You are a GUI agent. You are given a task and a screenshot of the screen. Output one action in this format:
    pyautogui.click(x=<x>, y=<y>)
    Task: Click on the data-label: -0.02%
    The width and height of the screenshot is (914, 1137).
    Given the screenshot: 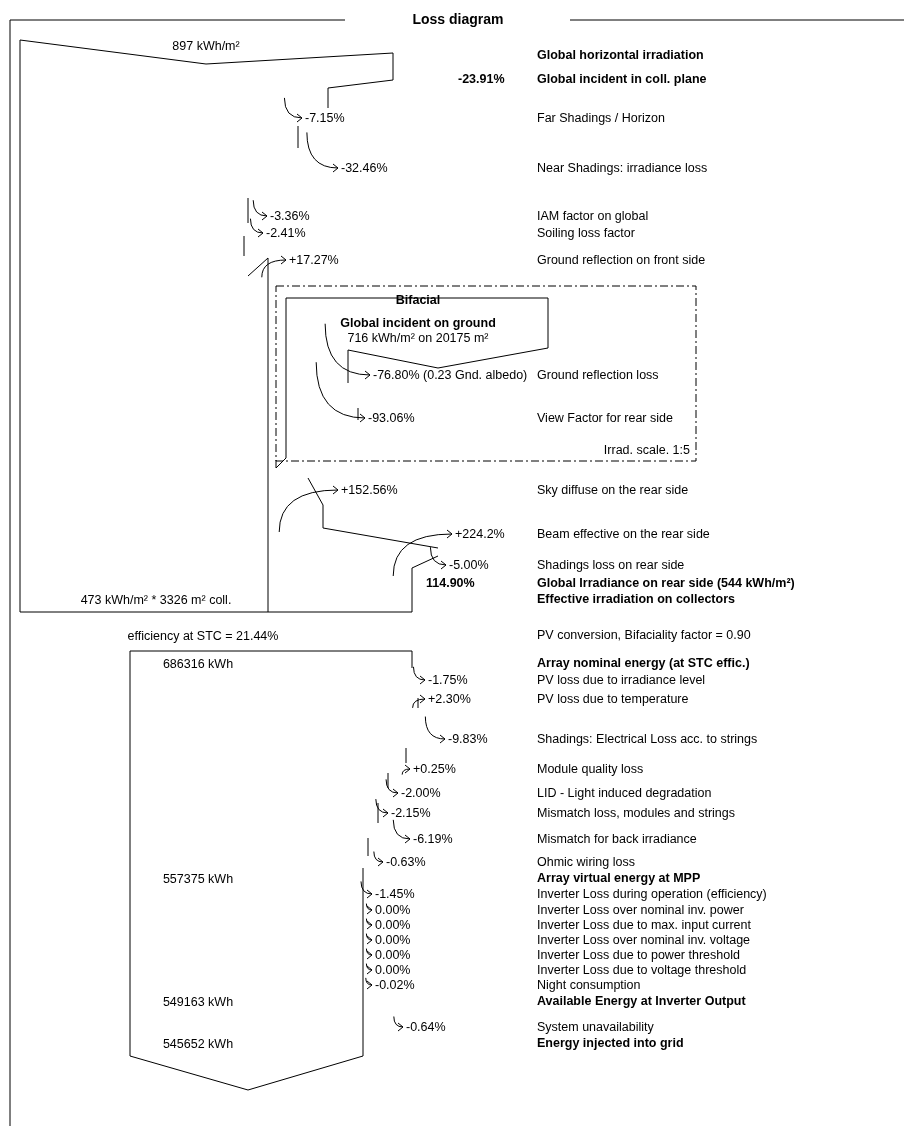 What is the action you would take?
    pyautogui.click(x=395, y=985)
    